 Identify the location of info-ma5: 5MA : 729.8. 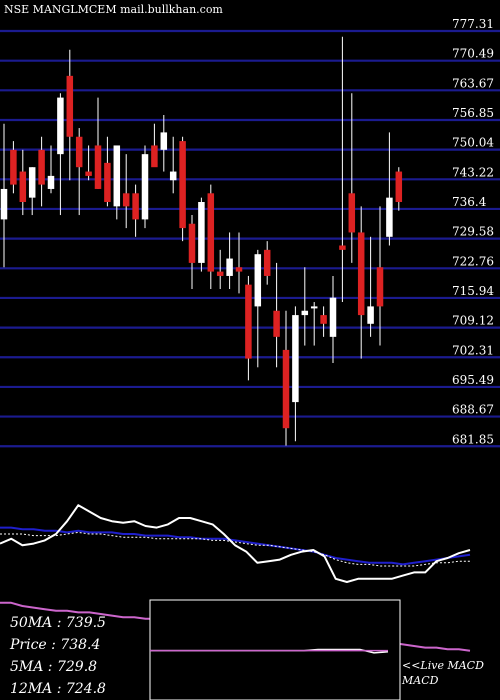
(53, 667).